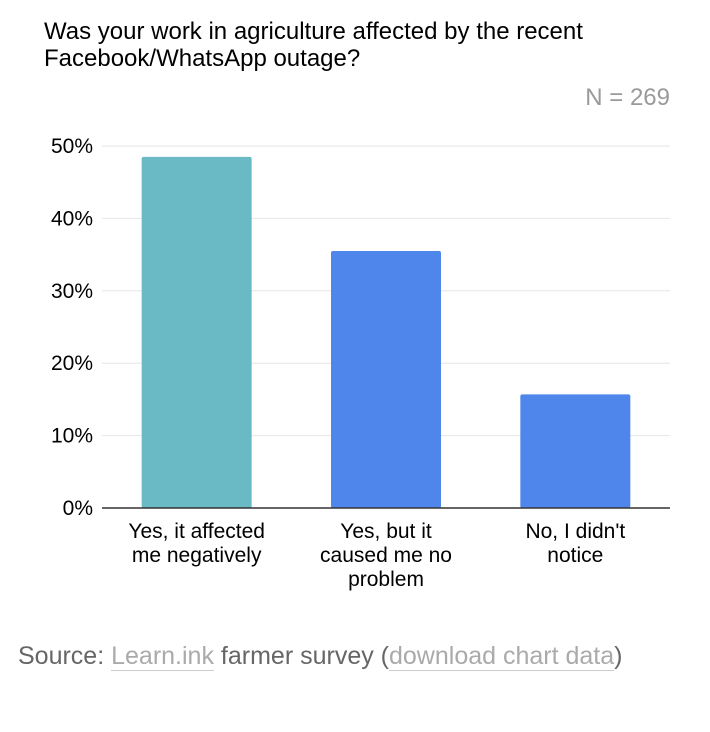 Image resolution: width=710 pixels, height=732 pixels. I want to click on download-chart-data-link: download chart data, so click(502, 656).